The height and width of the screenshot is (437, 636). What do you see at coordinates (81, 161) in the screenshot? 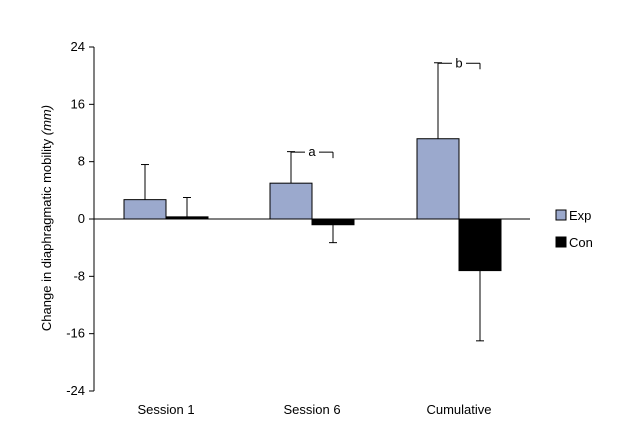
I see `y-tick-label: 8` at bounding box center [81, 161].